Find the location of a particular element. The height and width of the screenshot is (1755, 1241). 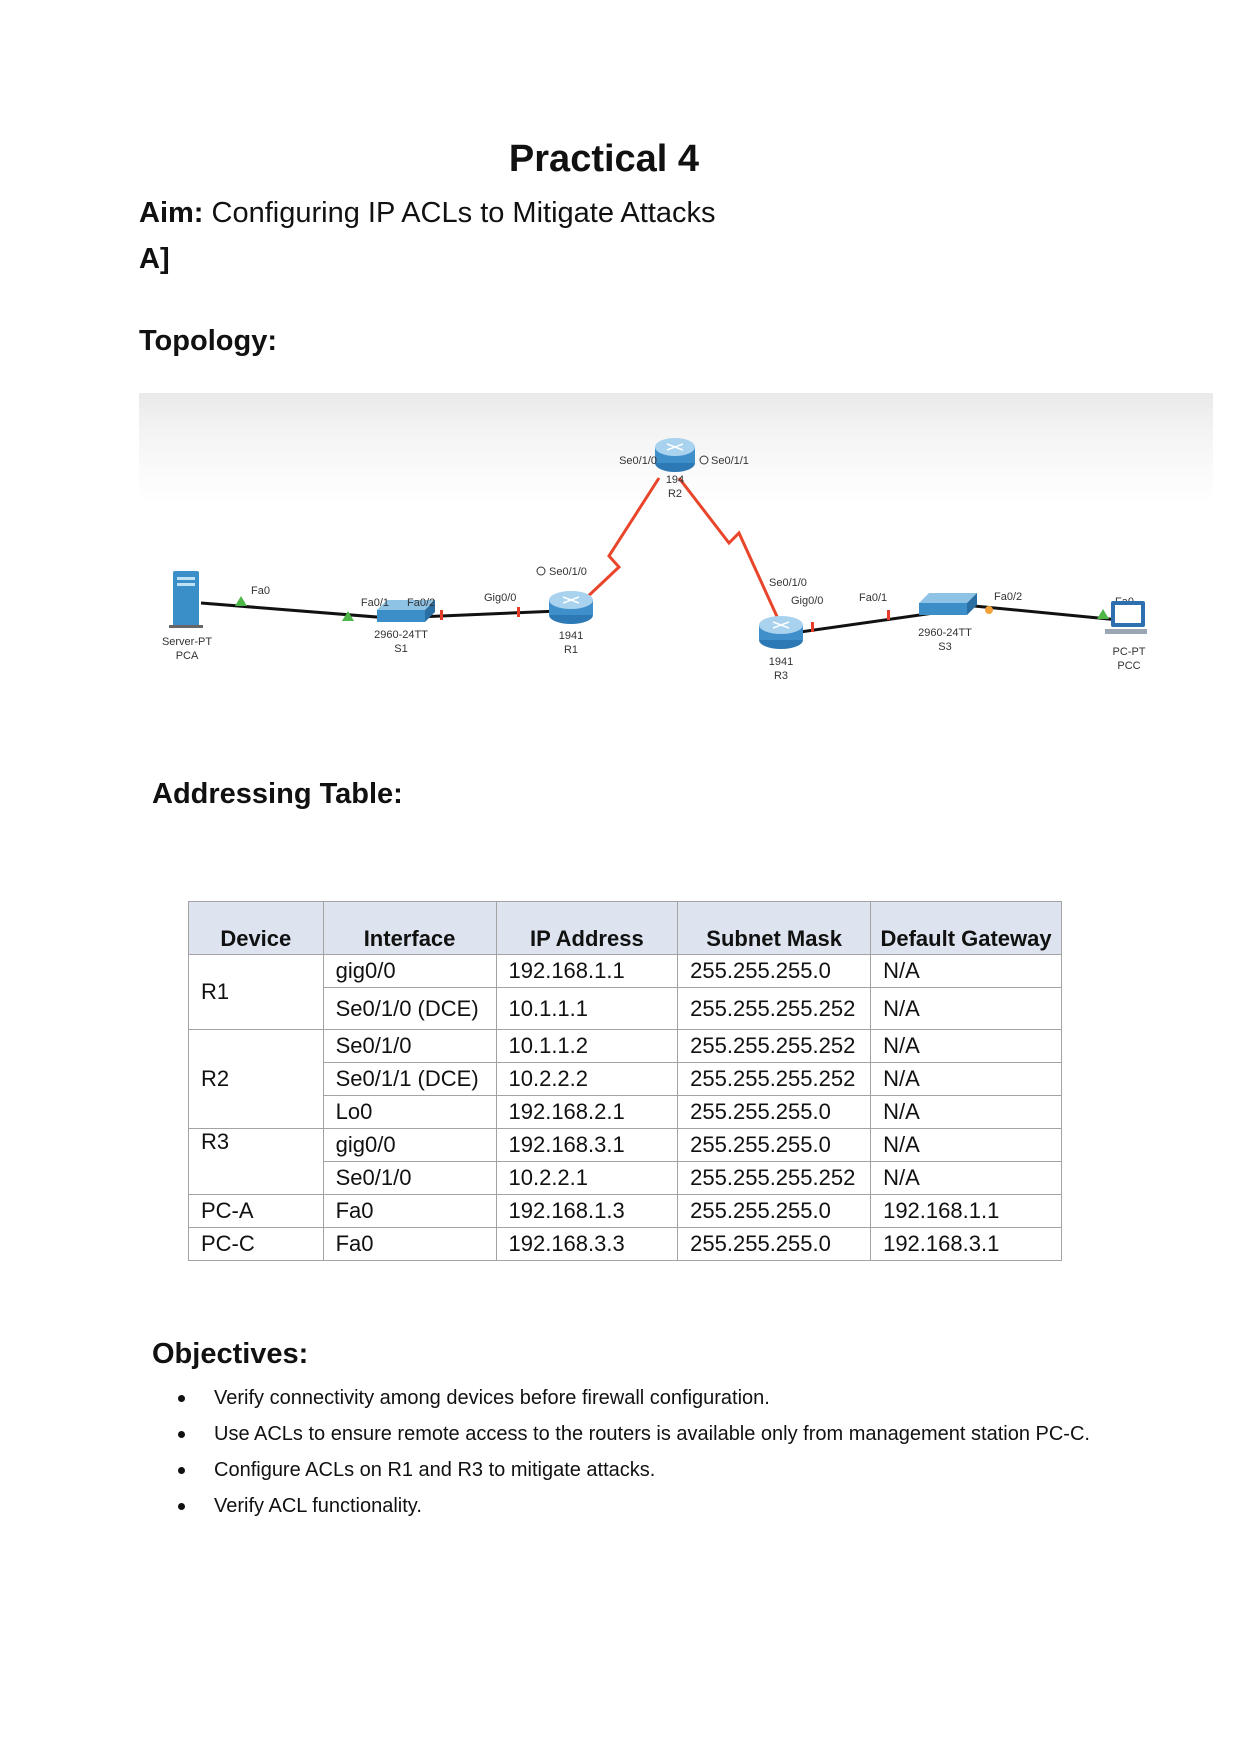

r2-name-label: R2 is located at coordinates (675, 494).